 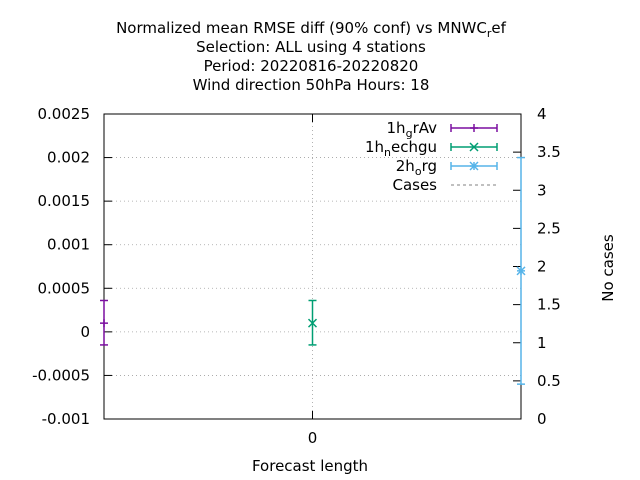 What do you see at coordinates (310, 466) in the screenshot?
I see `x-axis-label: Forecast length` at bounding box center [310, 466].